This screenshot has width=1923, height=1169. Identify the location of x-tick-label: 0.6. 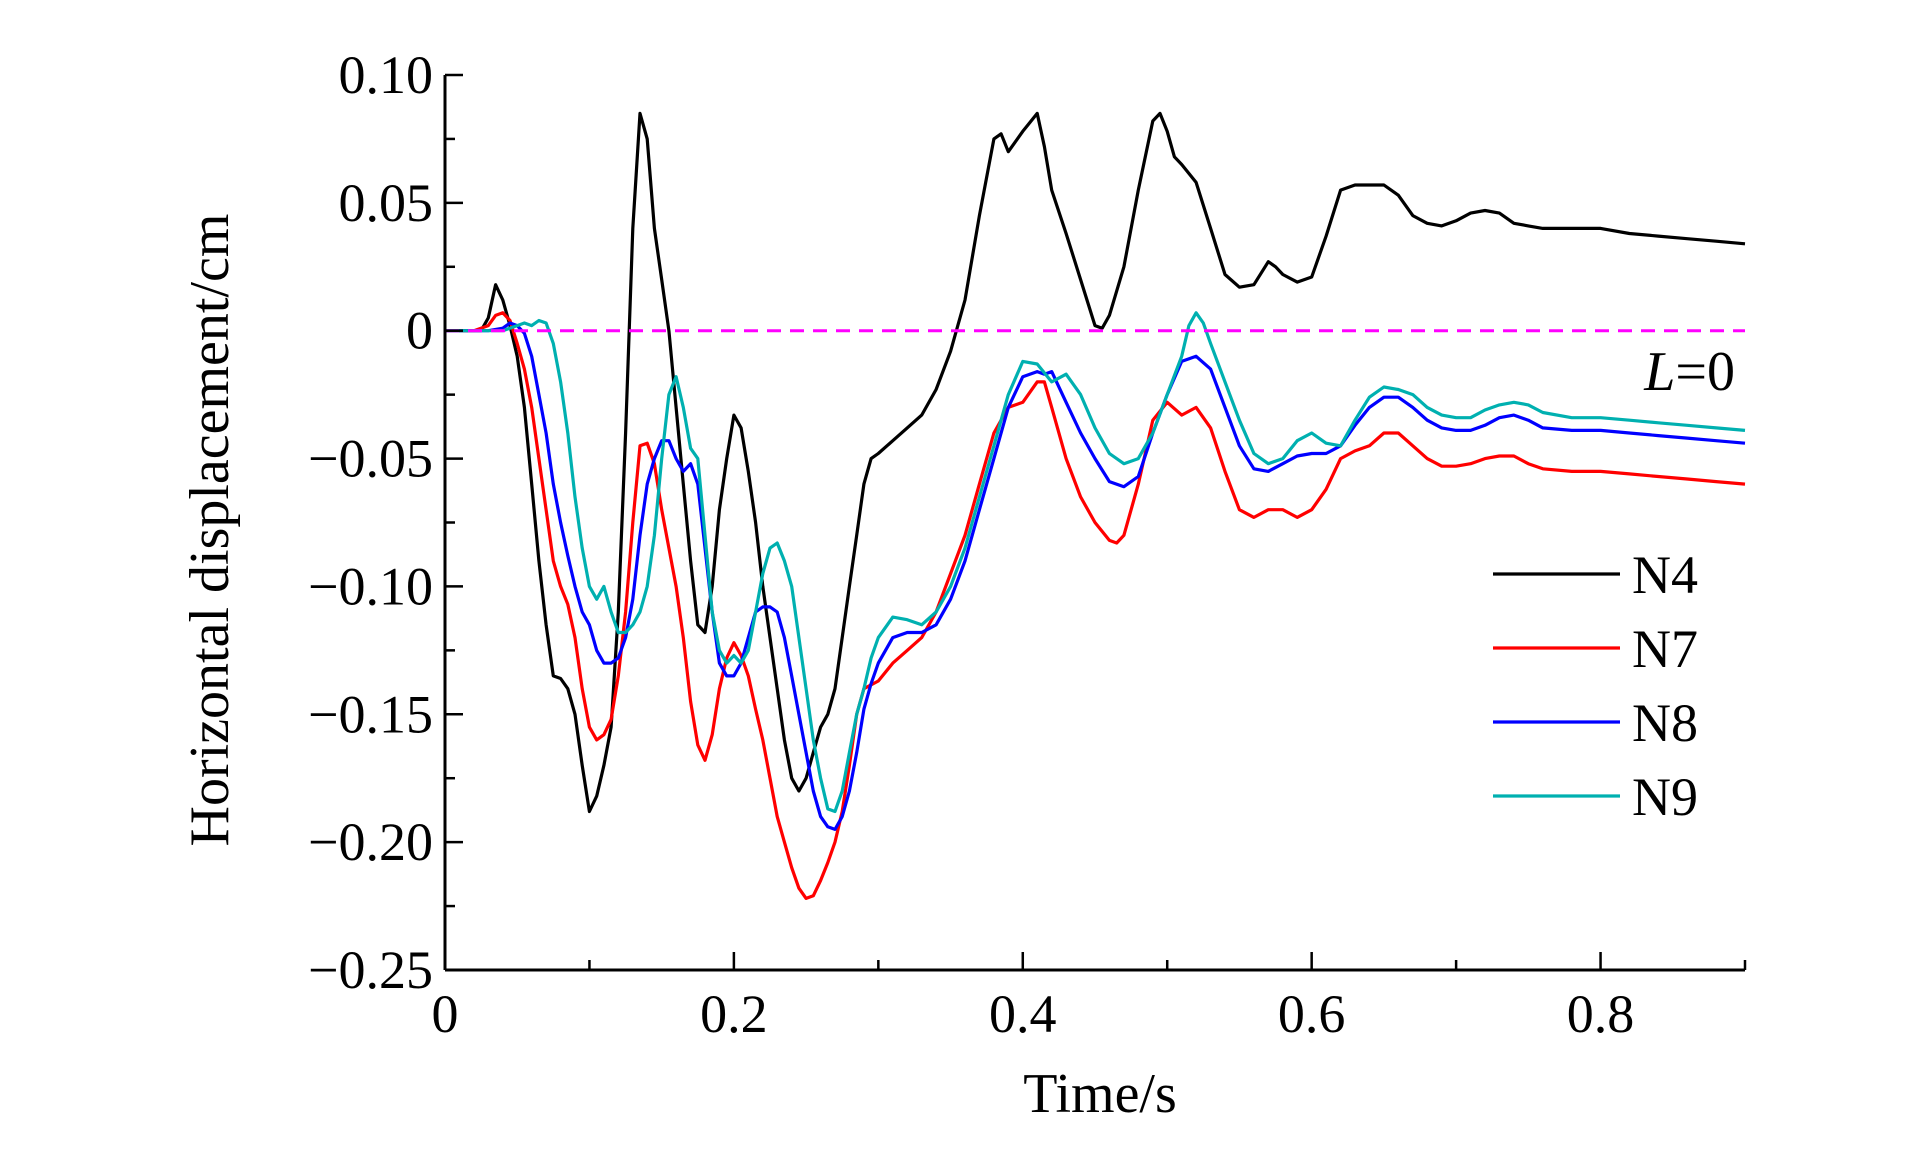
(1312, 1014).